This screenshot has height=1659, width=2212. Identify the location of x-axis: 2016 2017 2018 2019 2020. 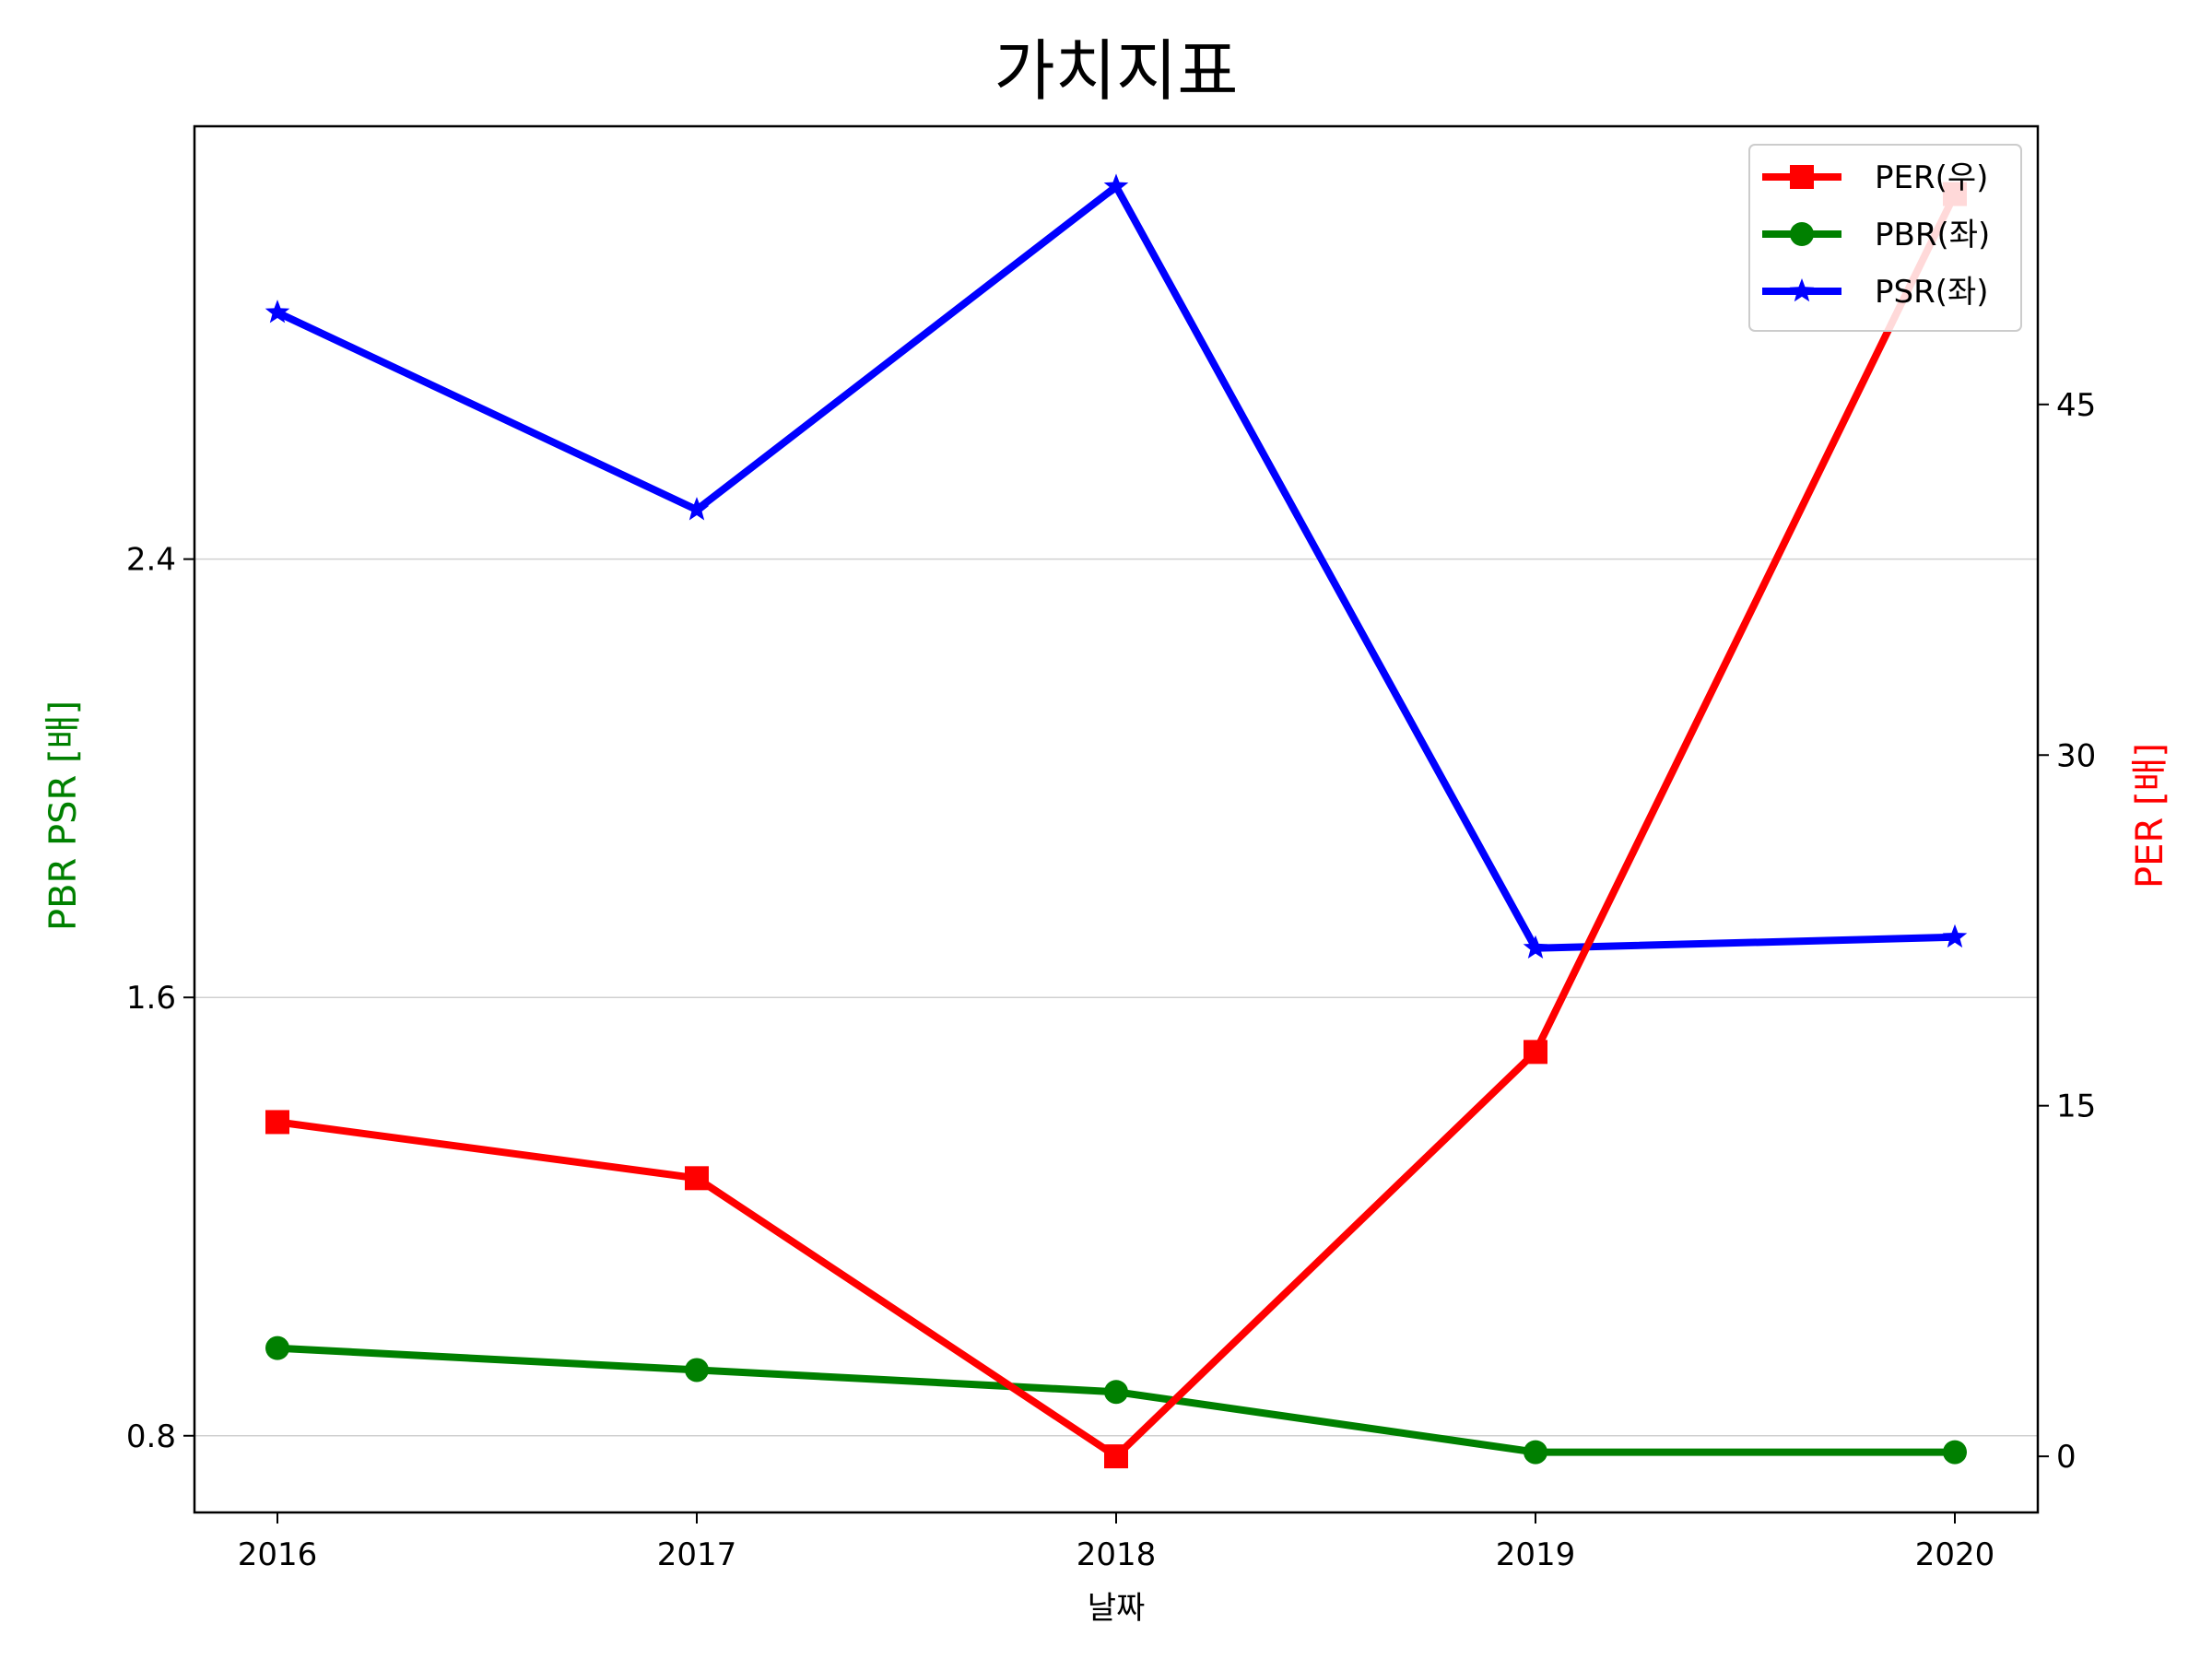
(1116, 1542).